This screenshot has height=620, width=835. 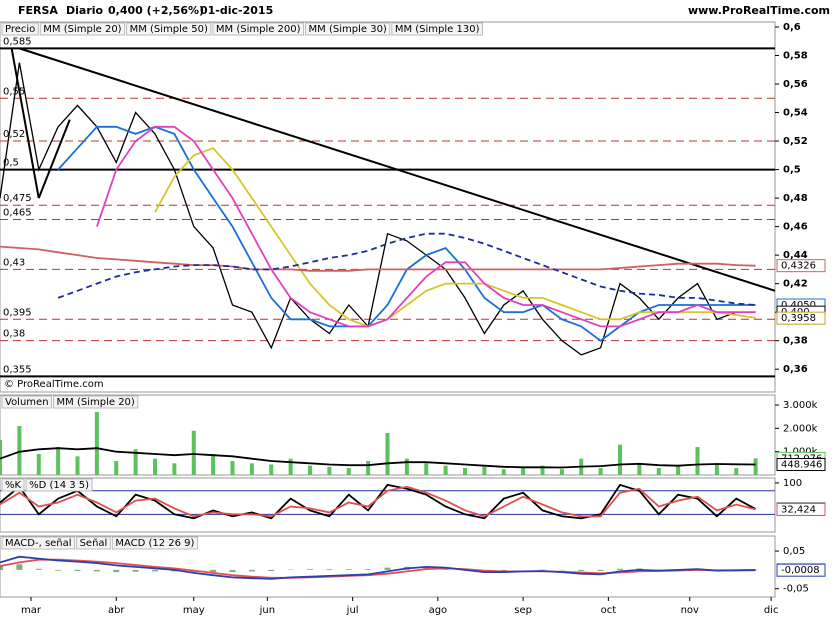 What do you see at coordinates (798, 318) in the screenshot?
I see `value-box-label: 0,3958` at bounding box center [798, 318].